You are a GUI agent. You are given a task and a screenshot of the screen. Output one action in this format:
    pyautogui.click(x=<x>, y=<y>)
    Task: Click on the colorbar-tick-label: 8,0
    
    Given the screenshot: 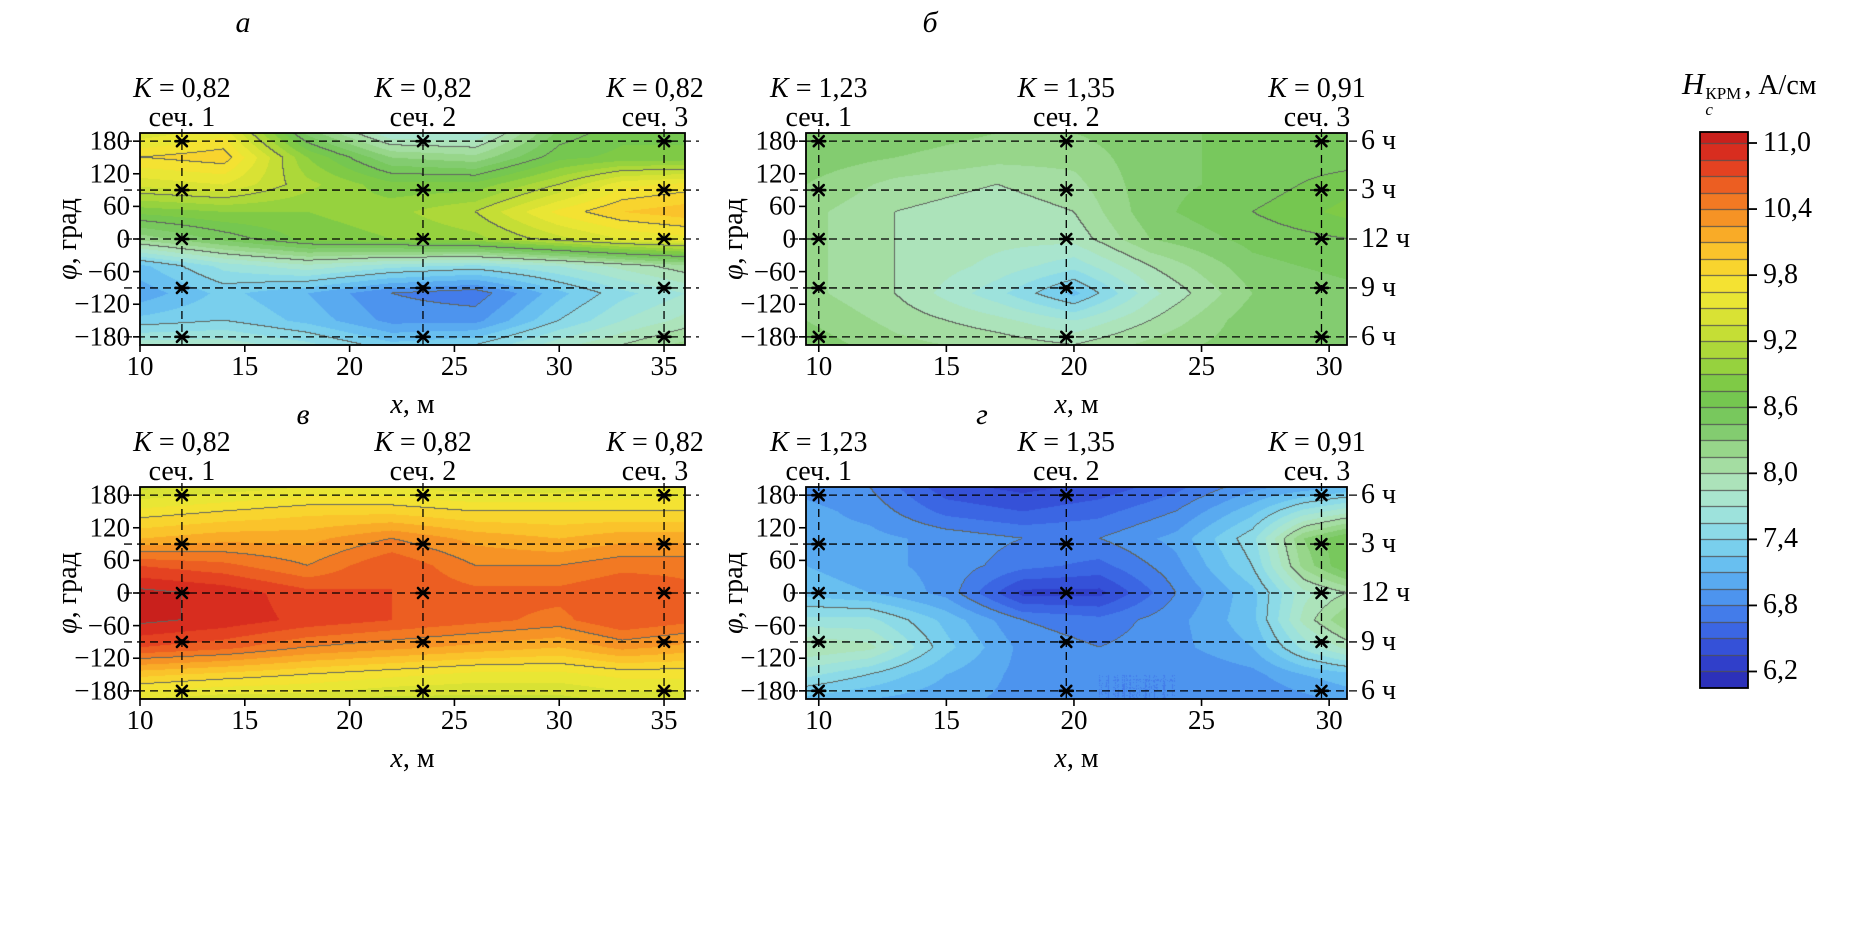 What is the action you would take?
    pyautogui.click(x=1780, y=473)
    